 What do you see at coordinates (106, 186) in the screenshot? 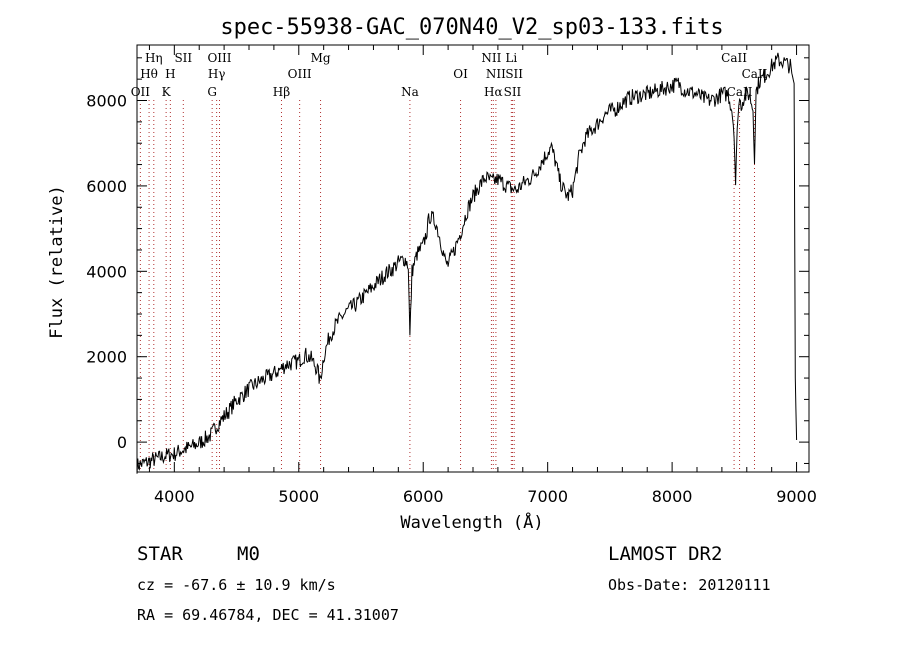
I see `y-tick-label: 6000` at bounding box center [106, 186].